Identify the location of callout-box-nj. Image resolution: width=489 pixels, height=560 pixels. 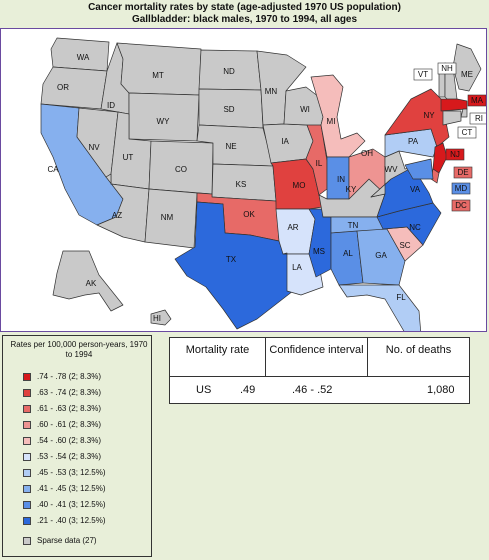
(455, 154).